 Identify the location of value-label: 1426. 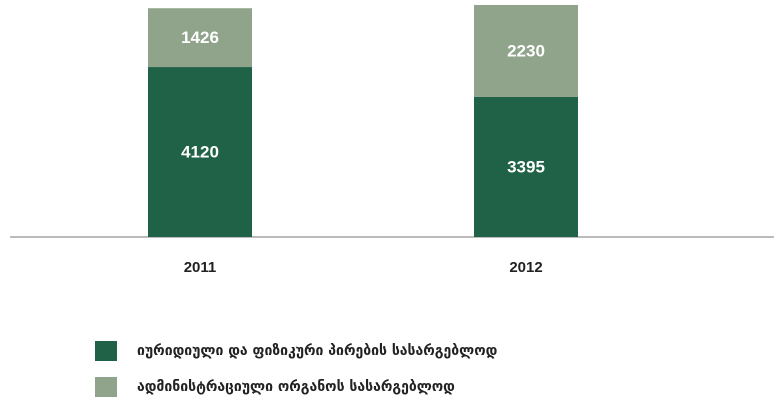
(200, 37).